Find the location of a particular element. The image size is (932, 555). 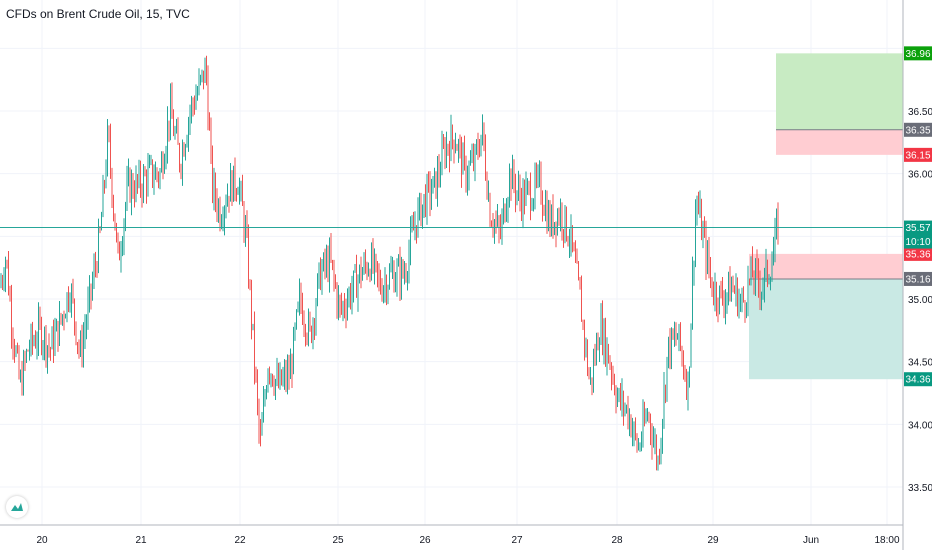

x-tick-label: 27 is located at coordinates (517, 540).